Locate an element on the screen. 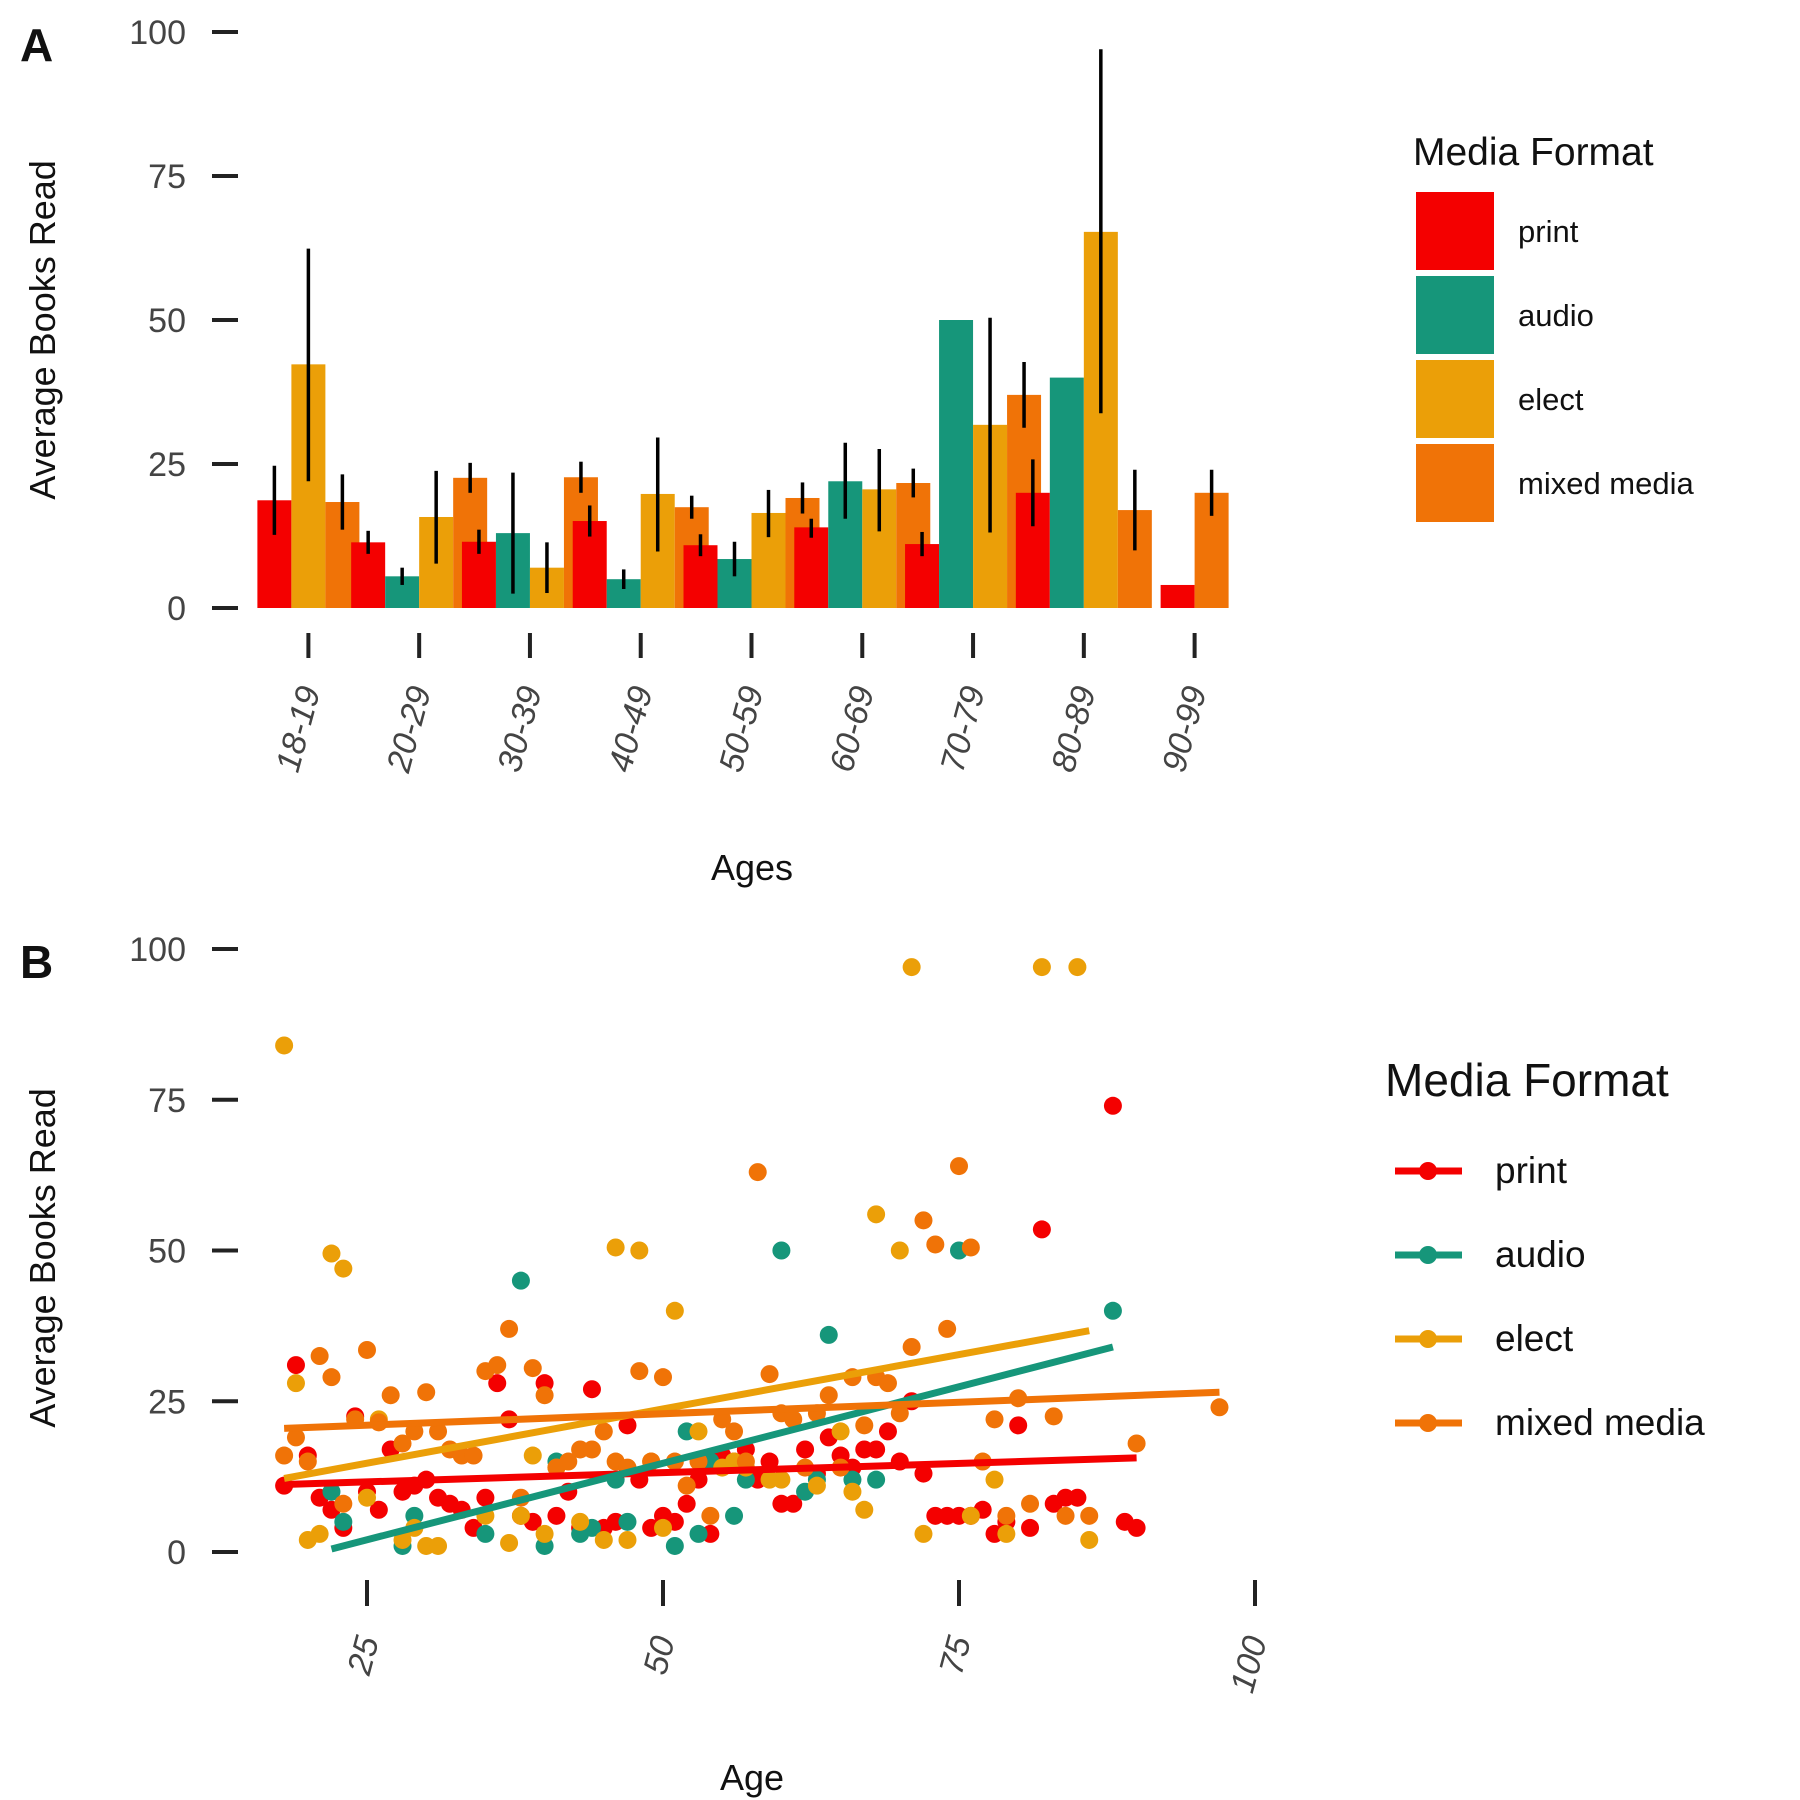 This screenshot has height=1800, width=1800. y-tick-label: 75 is located at coordinates (167, 1101).